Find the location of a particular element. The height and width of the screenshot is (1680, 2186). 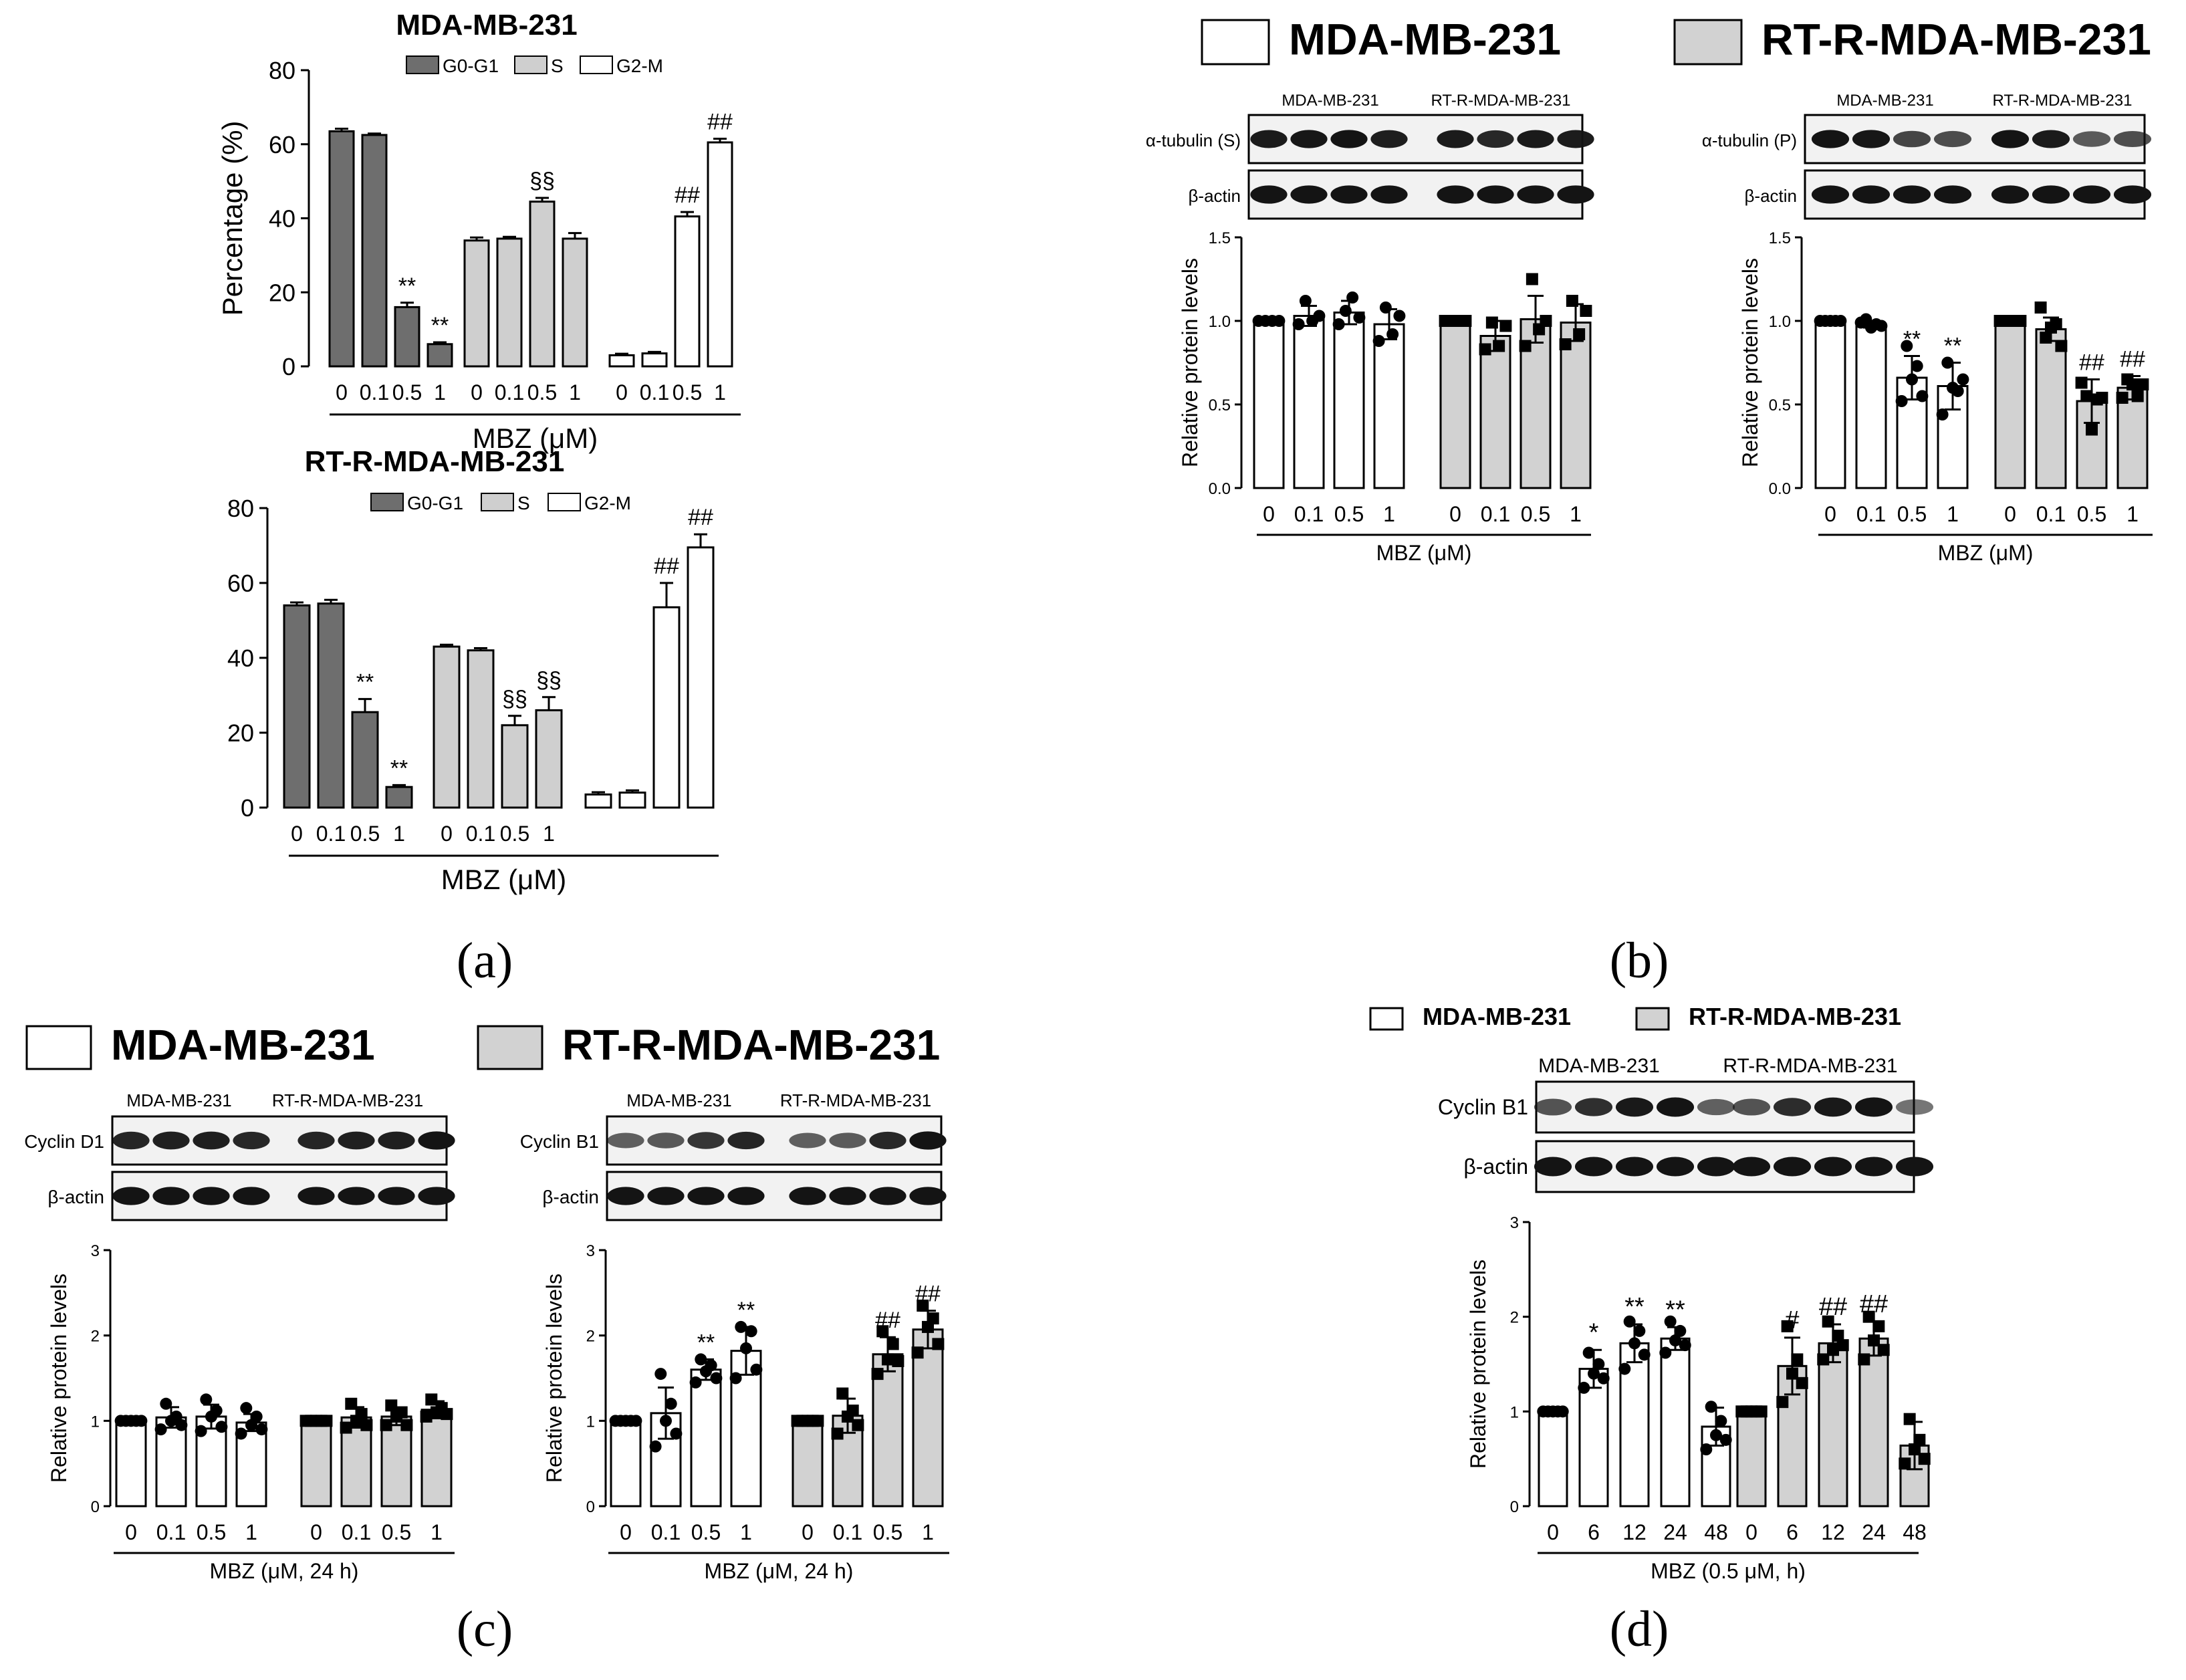

c1-x-tick-label: 0.1 is located at coordinates (356, 1532).